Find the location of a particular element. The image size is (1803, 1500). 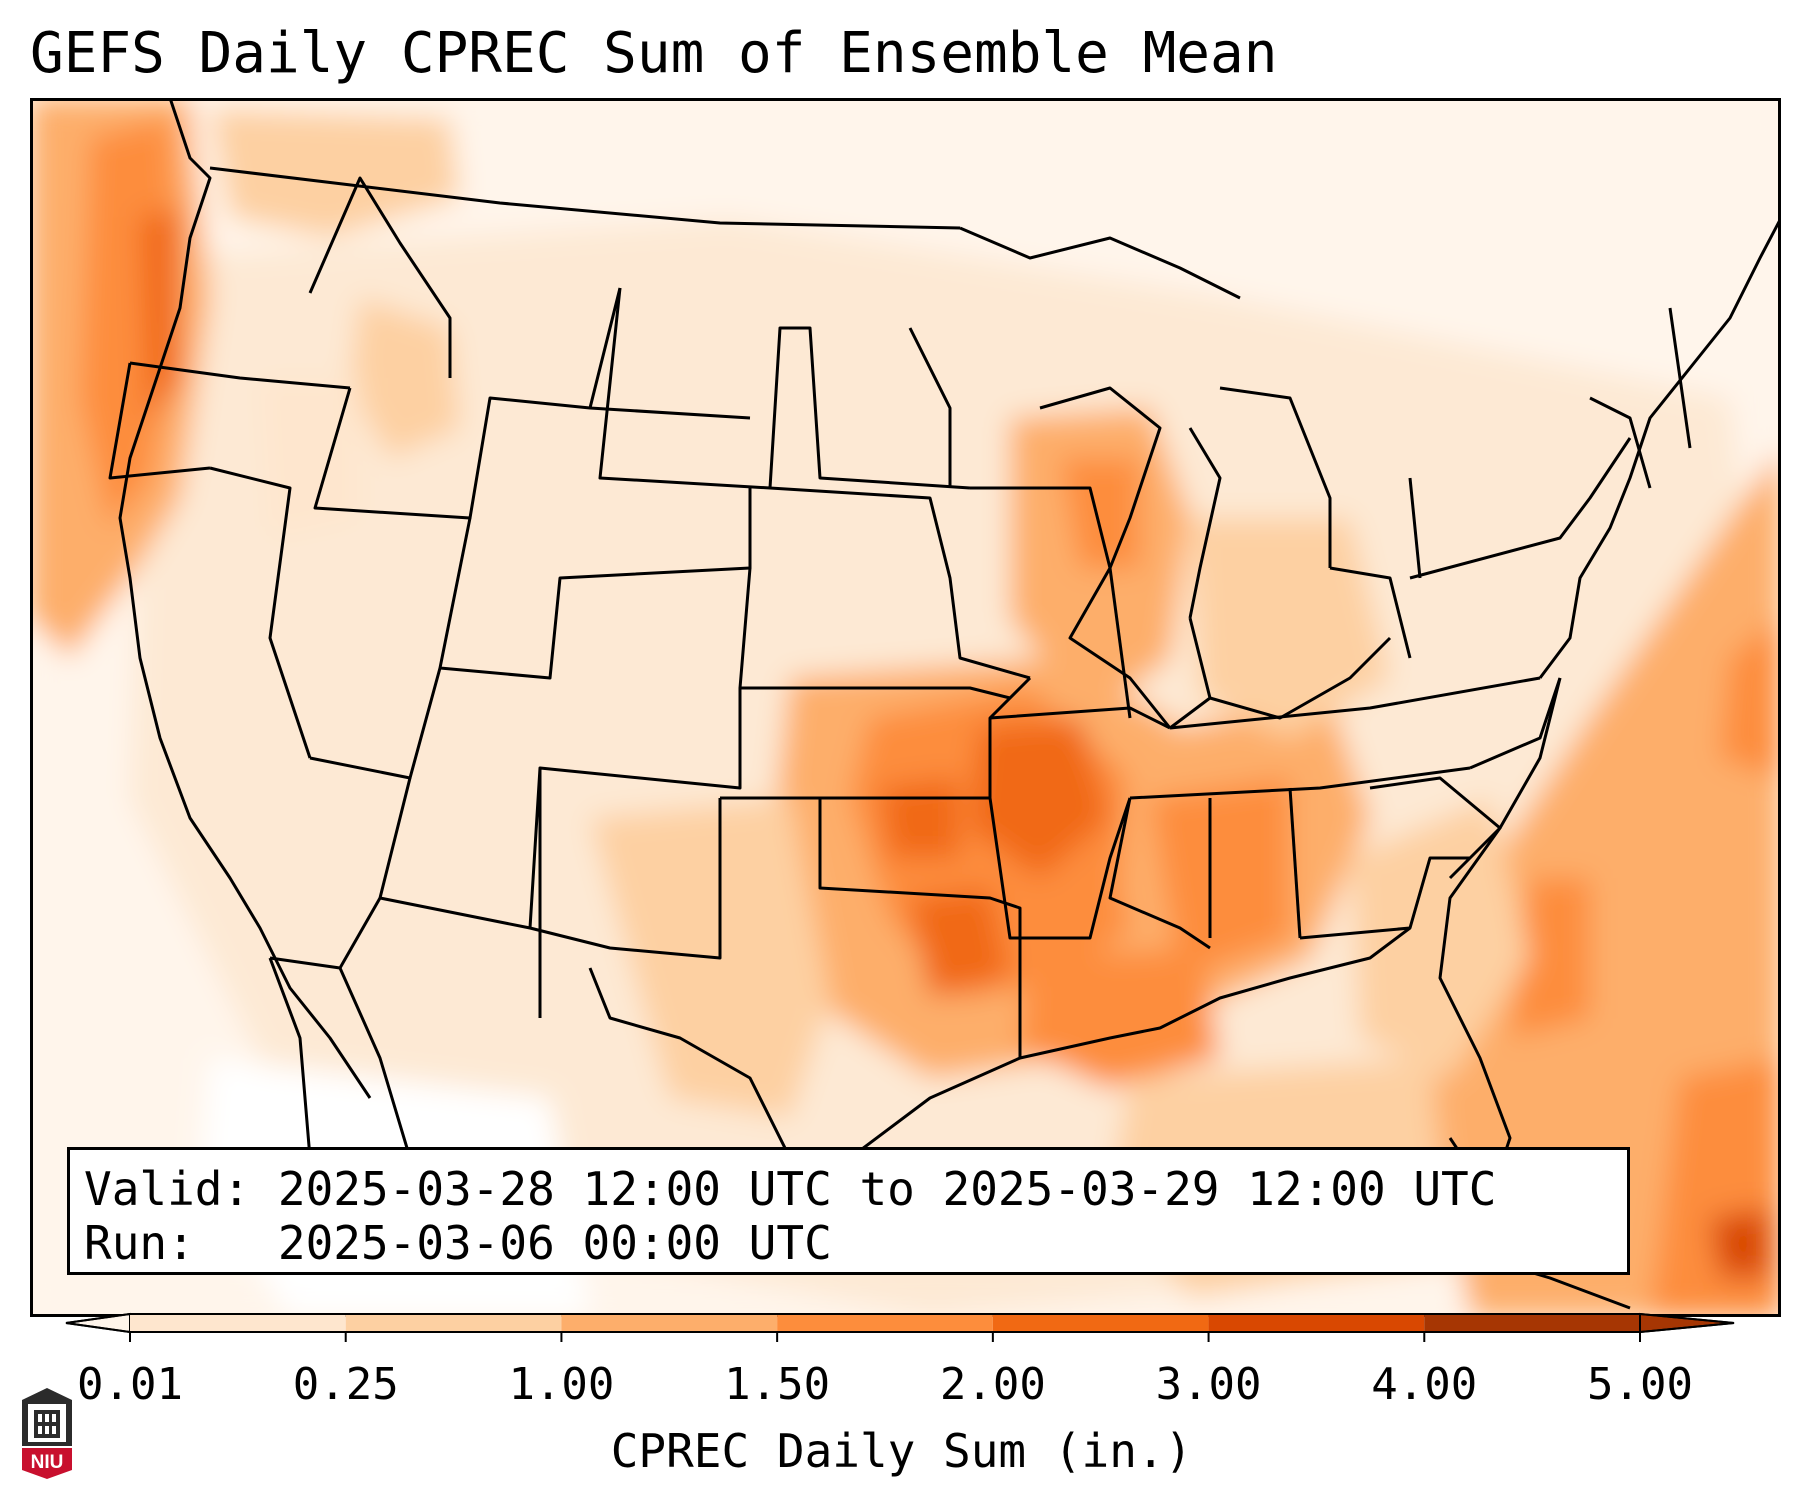

run-label: Run: is located at coordinates (139, 1243).